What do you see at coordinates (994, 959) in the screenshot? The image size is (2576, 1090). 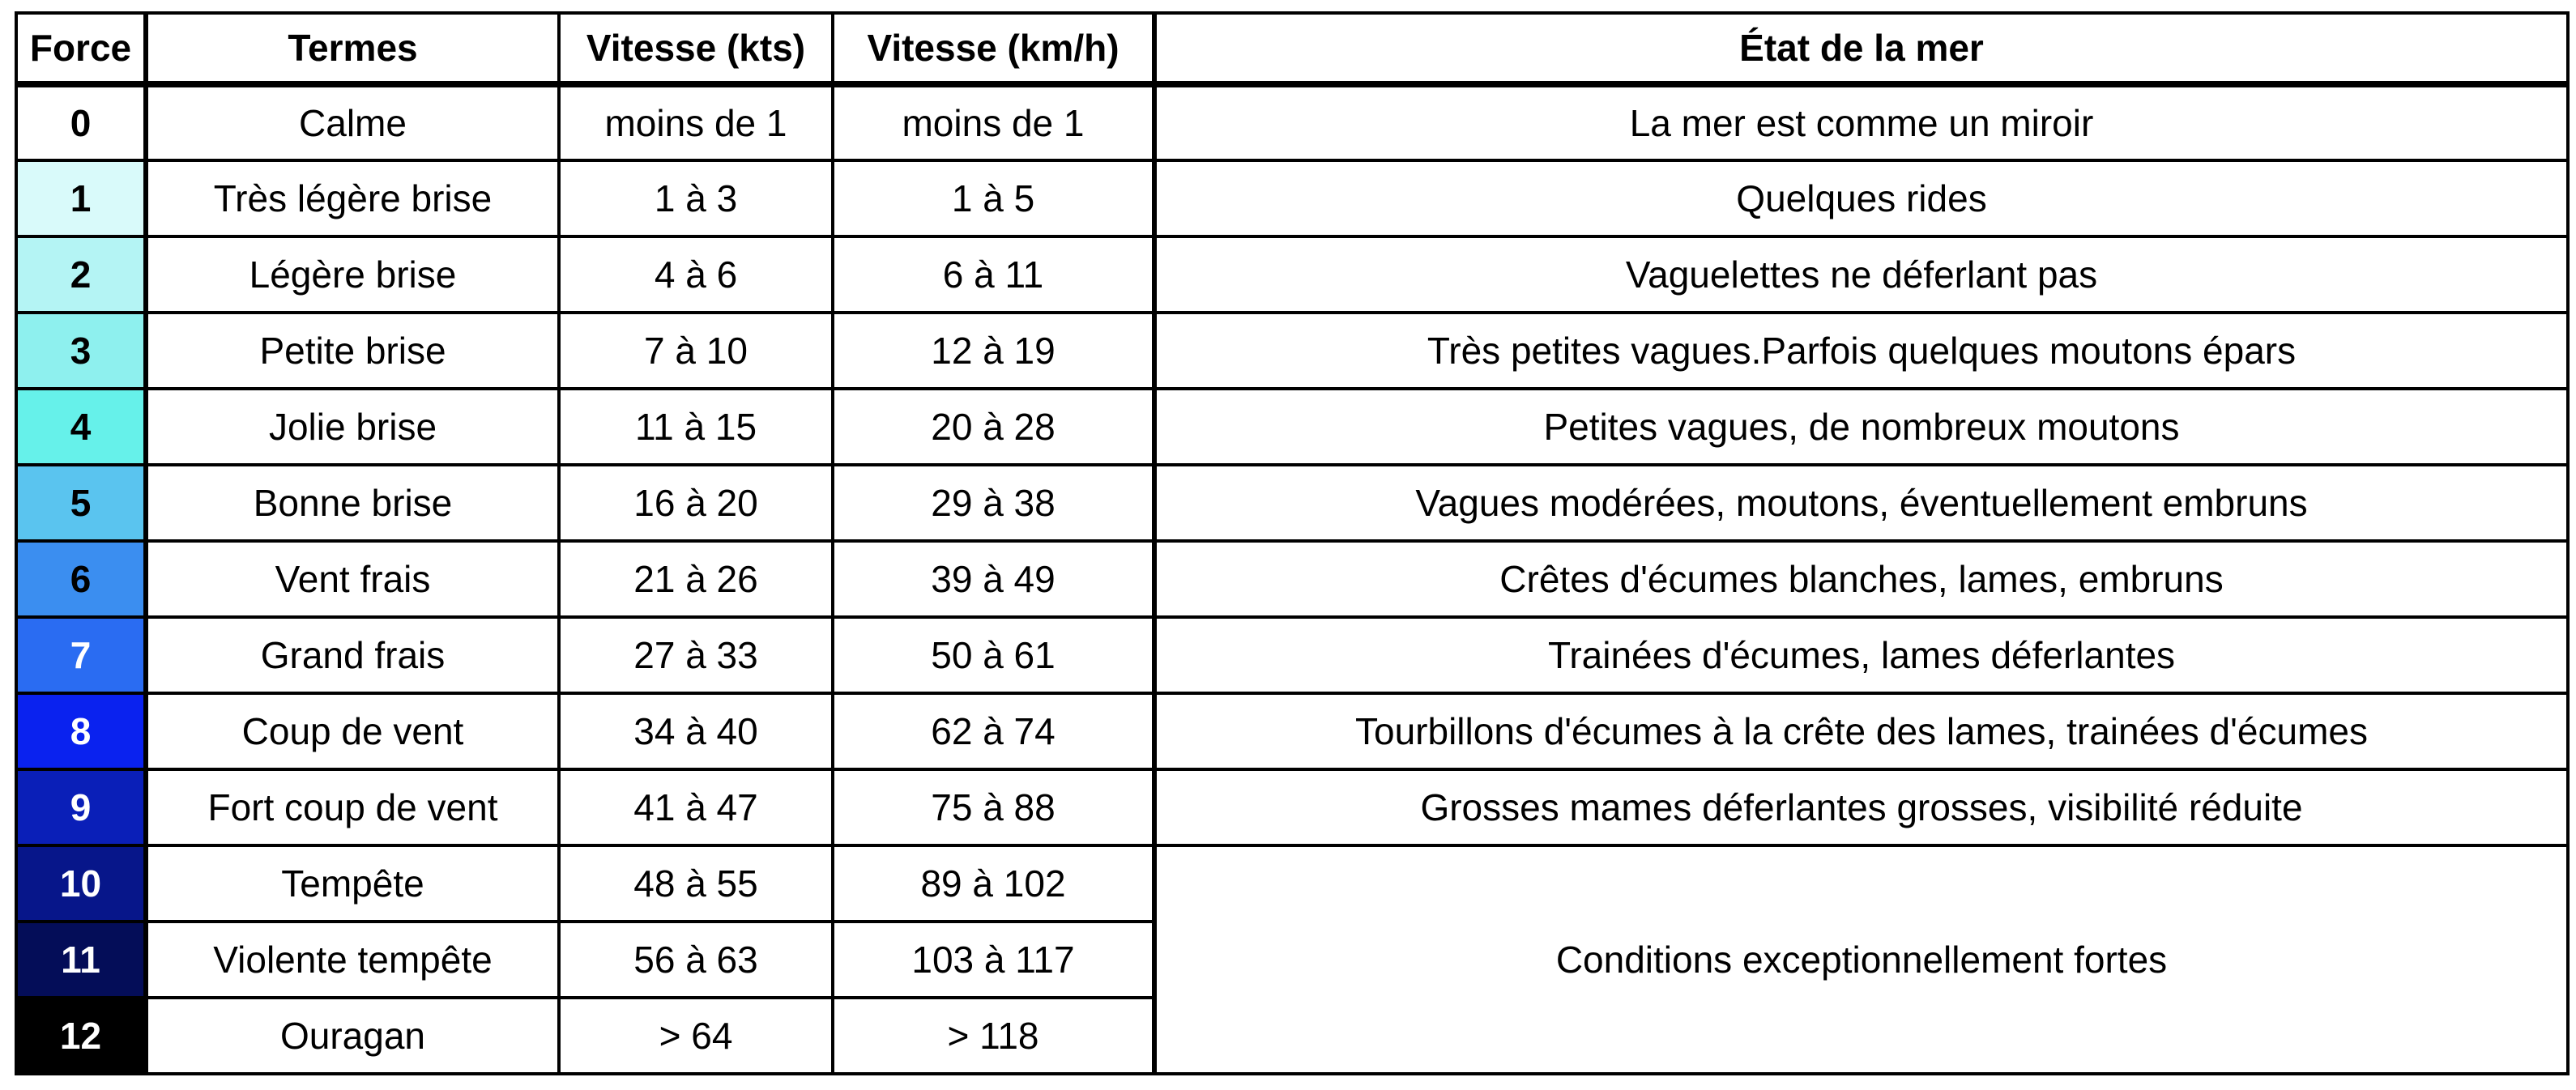 I see `speed-kmh-cell: 103 à 117` at bounding box center [994, 959].